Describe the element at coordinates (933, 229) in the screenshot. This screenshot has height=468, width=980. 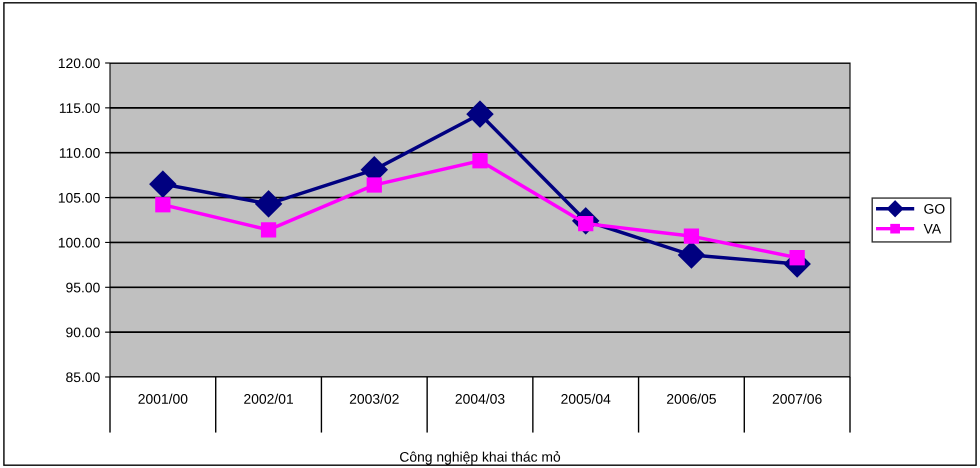
I see `legend-label: VA` at that location.